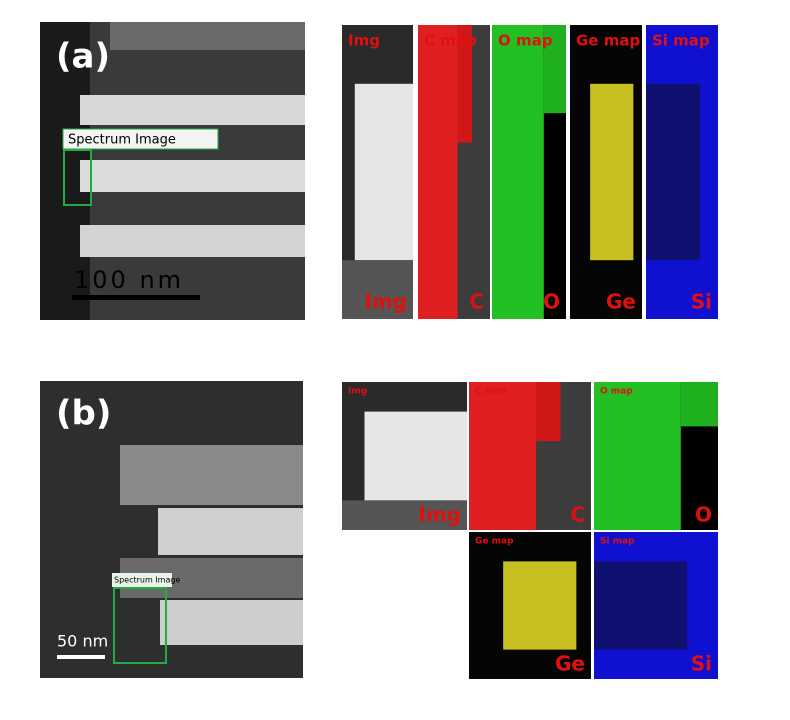 This screenshot has height=720, width=790. I want to click on panel-label: (b), so click(83, 414).